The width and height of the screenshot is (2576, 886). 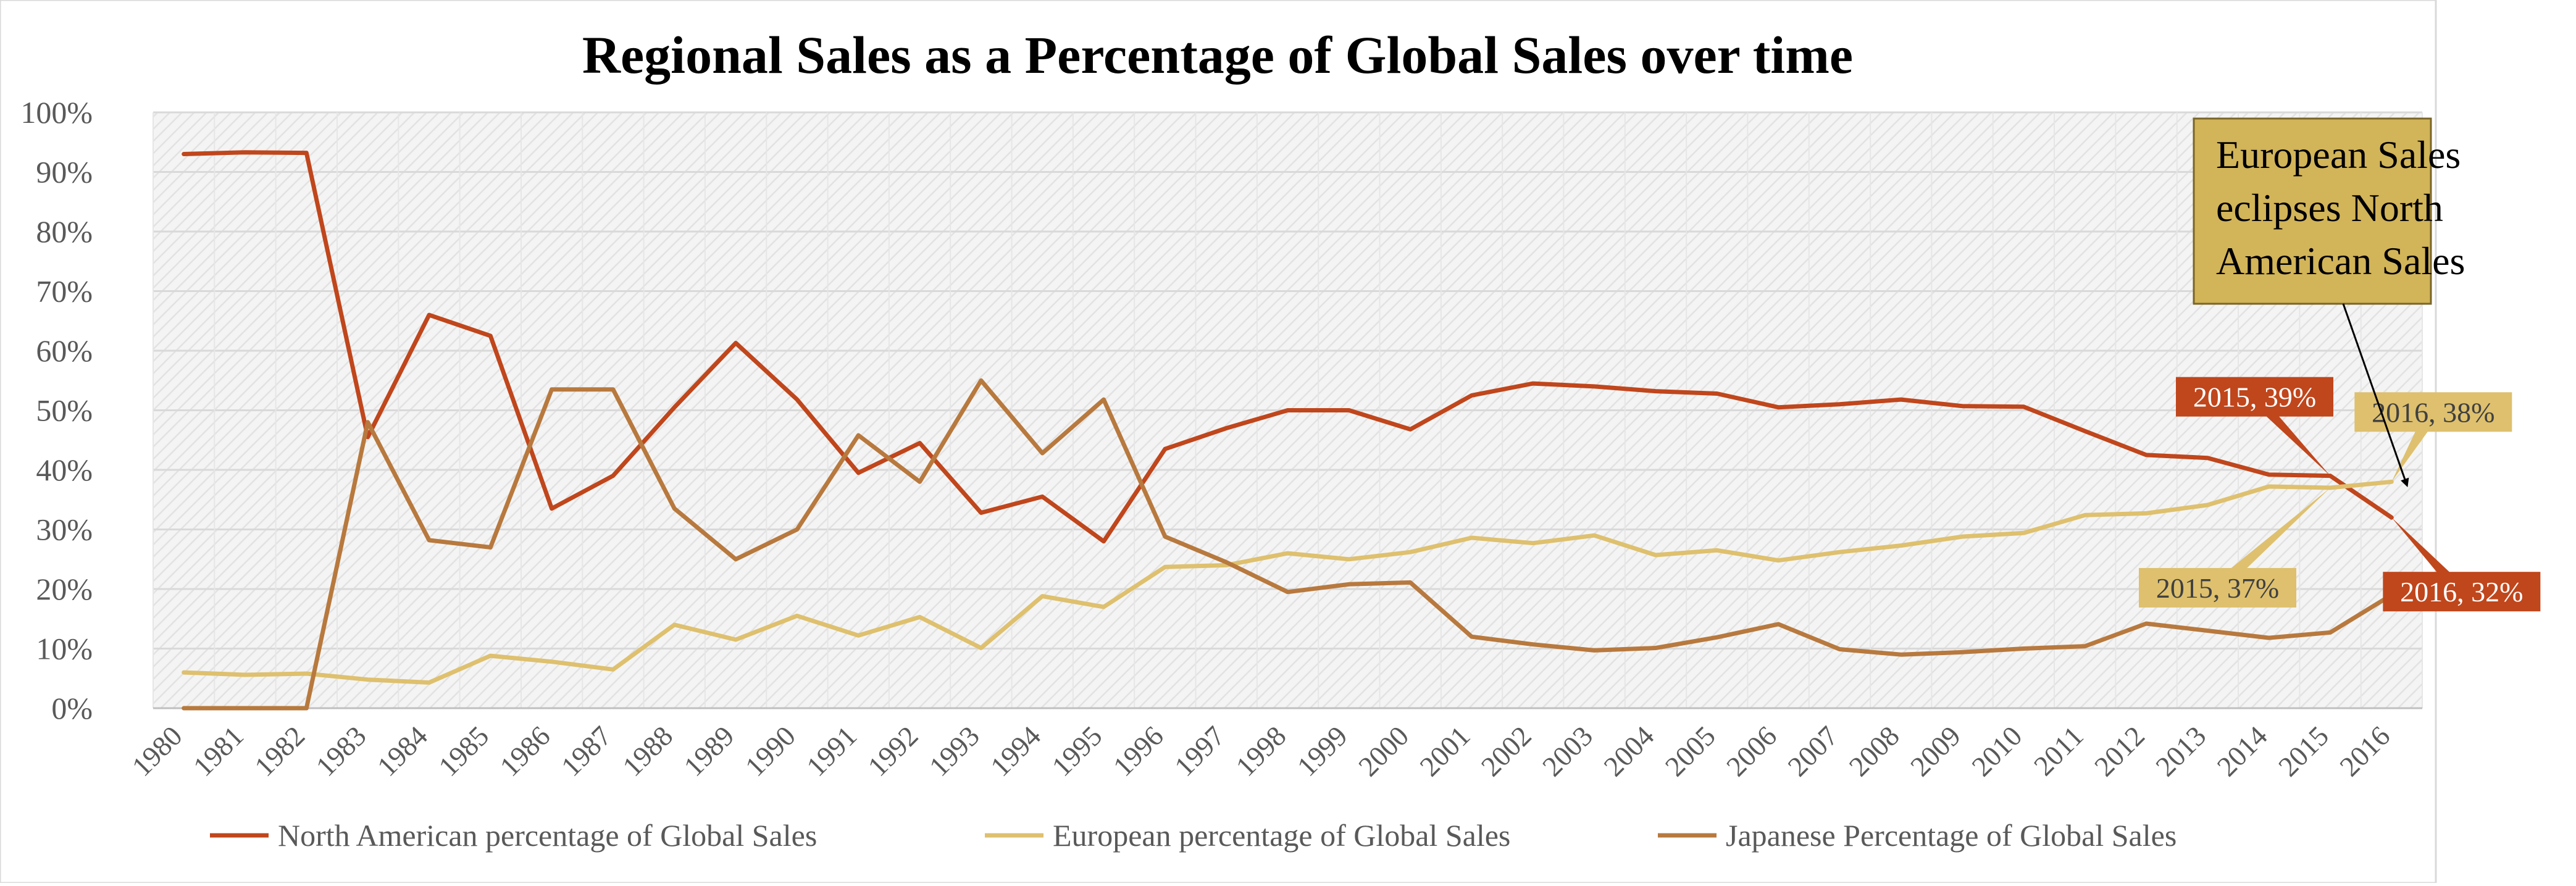 I want to click on y-tick-label: 10%, so click(x=64, y=649).